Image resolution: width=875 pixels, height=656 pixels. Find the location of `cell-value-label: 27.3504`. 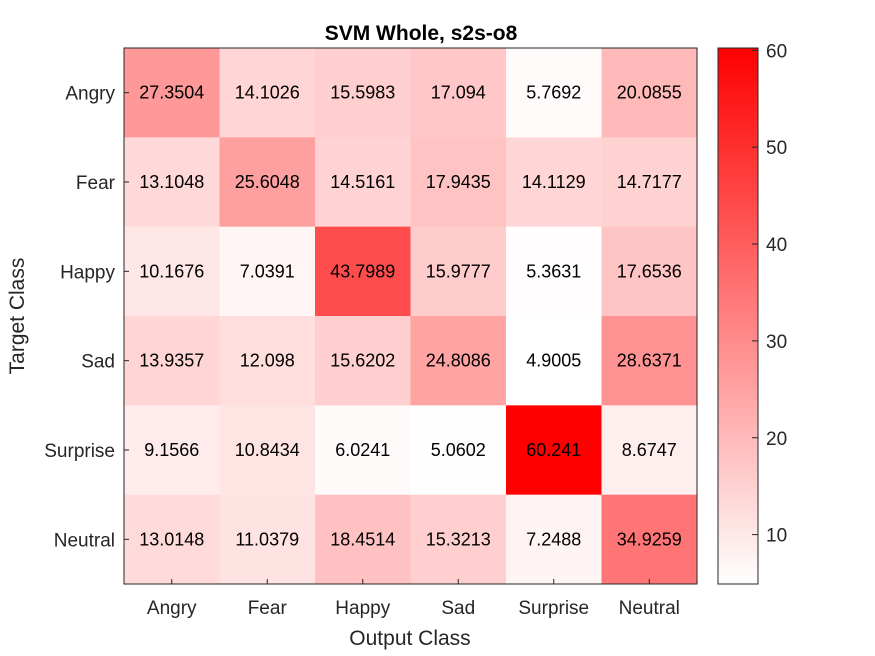

cell-value-label: 27.3504 is located at coordinates (171, 93).